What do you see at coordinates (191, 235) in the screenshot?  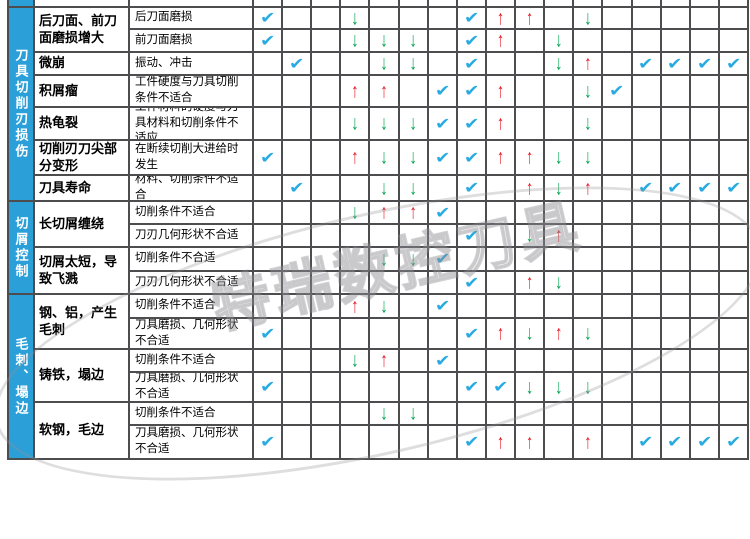 I see `cause-cell: 刀刃几何形状不合适` at bounding box center [191, 235].